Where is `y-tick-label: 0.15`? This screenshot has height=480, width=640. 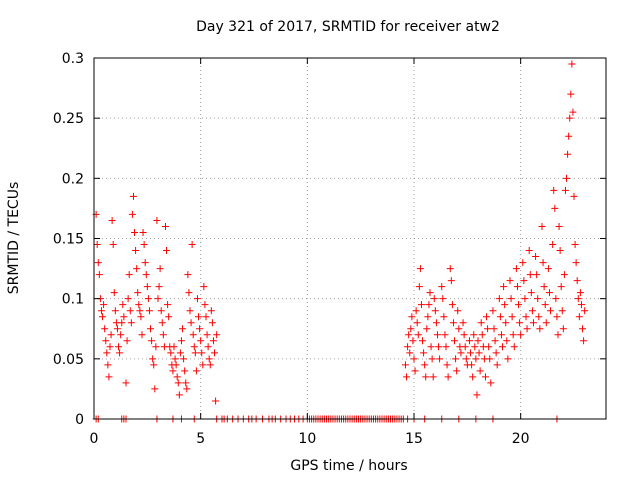 y-tick-label: 0.15 is located at coordinates (68, 240).